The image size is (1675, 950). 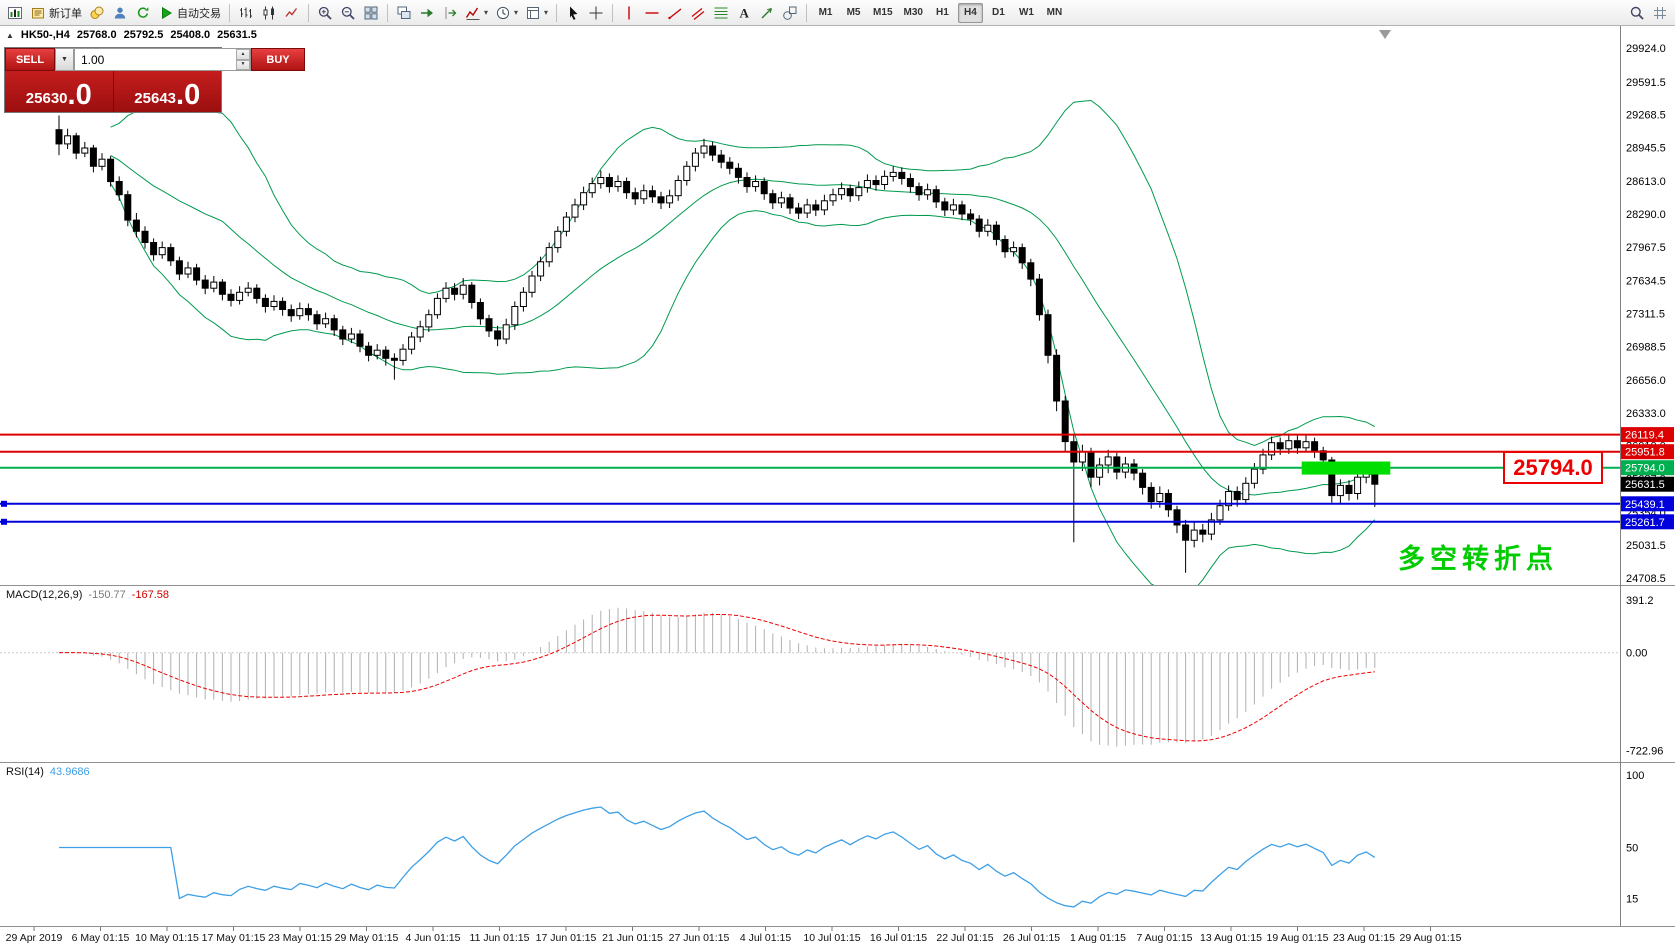 What do you see at coordinates (427, 13) in the screenshot?
I see `auto-scroll-button` at bounding box center [427, 13].